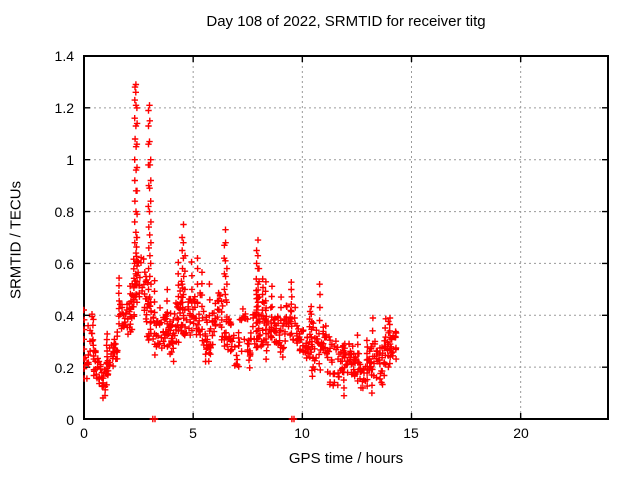  Describe the element at coordinates (64, 316) in the screenshot. I see `y-tick-label: 0.4` at that location.